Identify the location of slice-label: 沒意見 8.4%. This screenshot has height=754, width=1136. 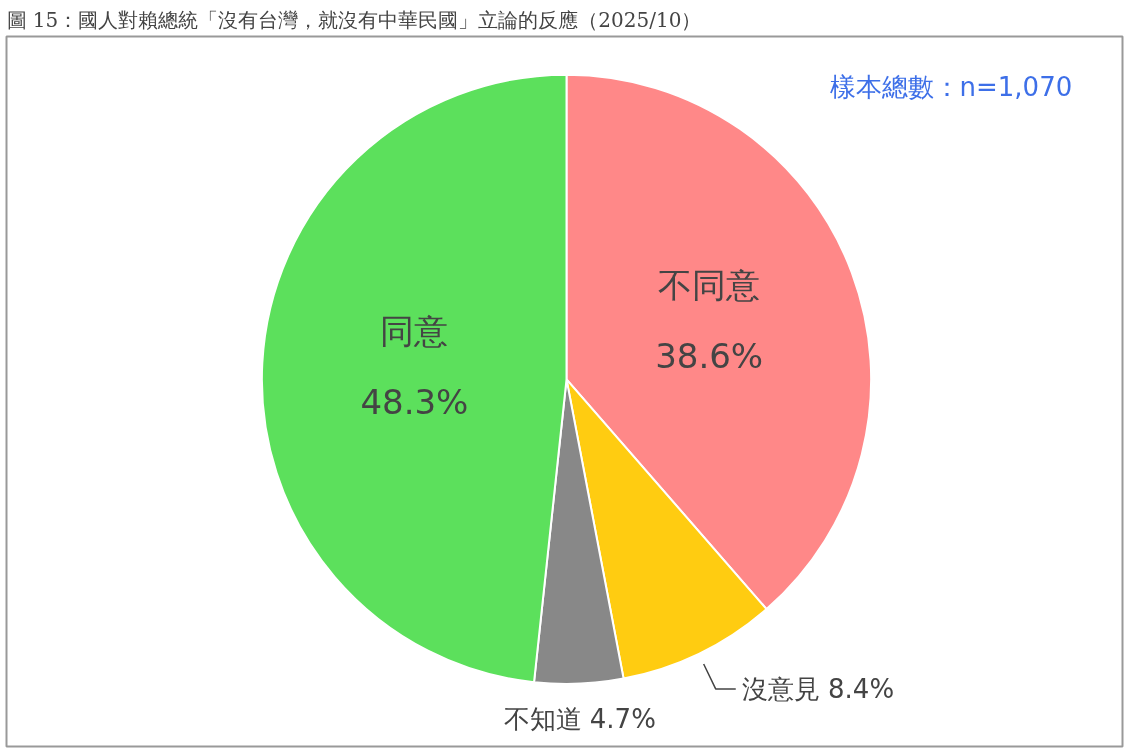
(818, 688).